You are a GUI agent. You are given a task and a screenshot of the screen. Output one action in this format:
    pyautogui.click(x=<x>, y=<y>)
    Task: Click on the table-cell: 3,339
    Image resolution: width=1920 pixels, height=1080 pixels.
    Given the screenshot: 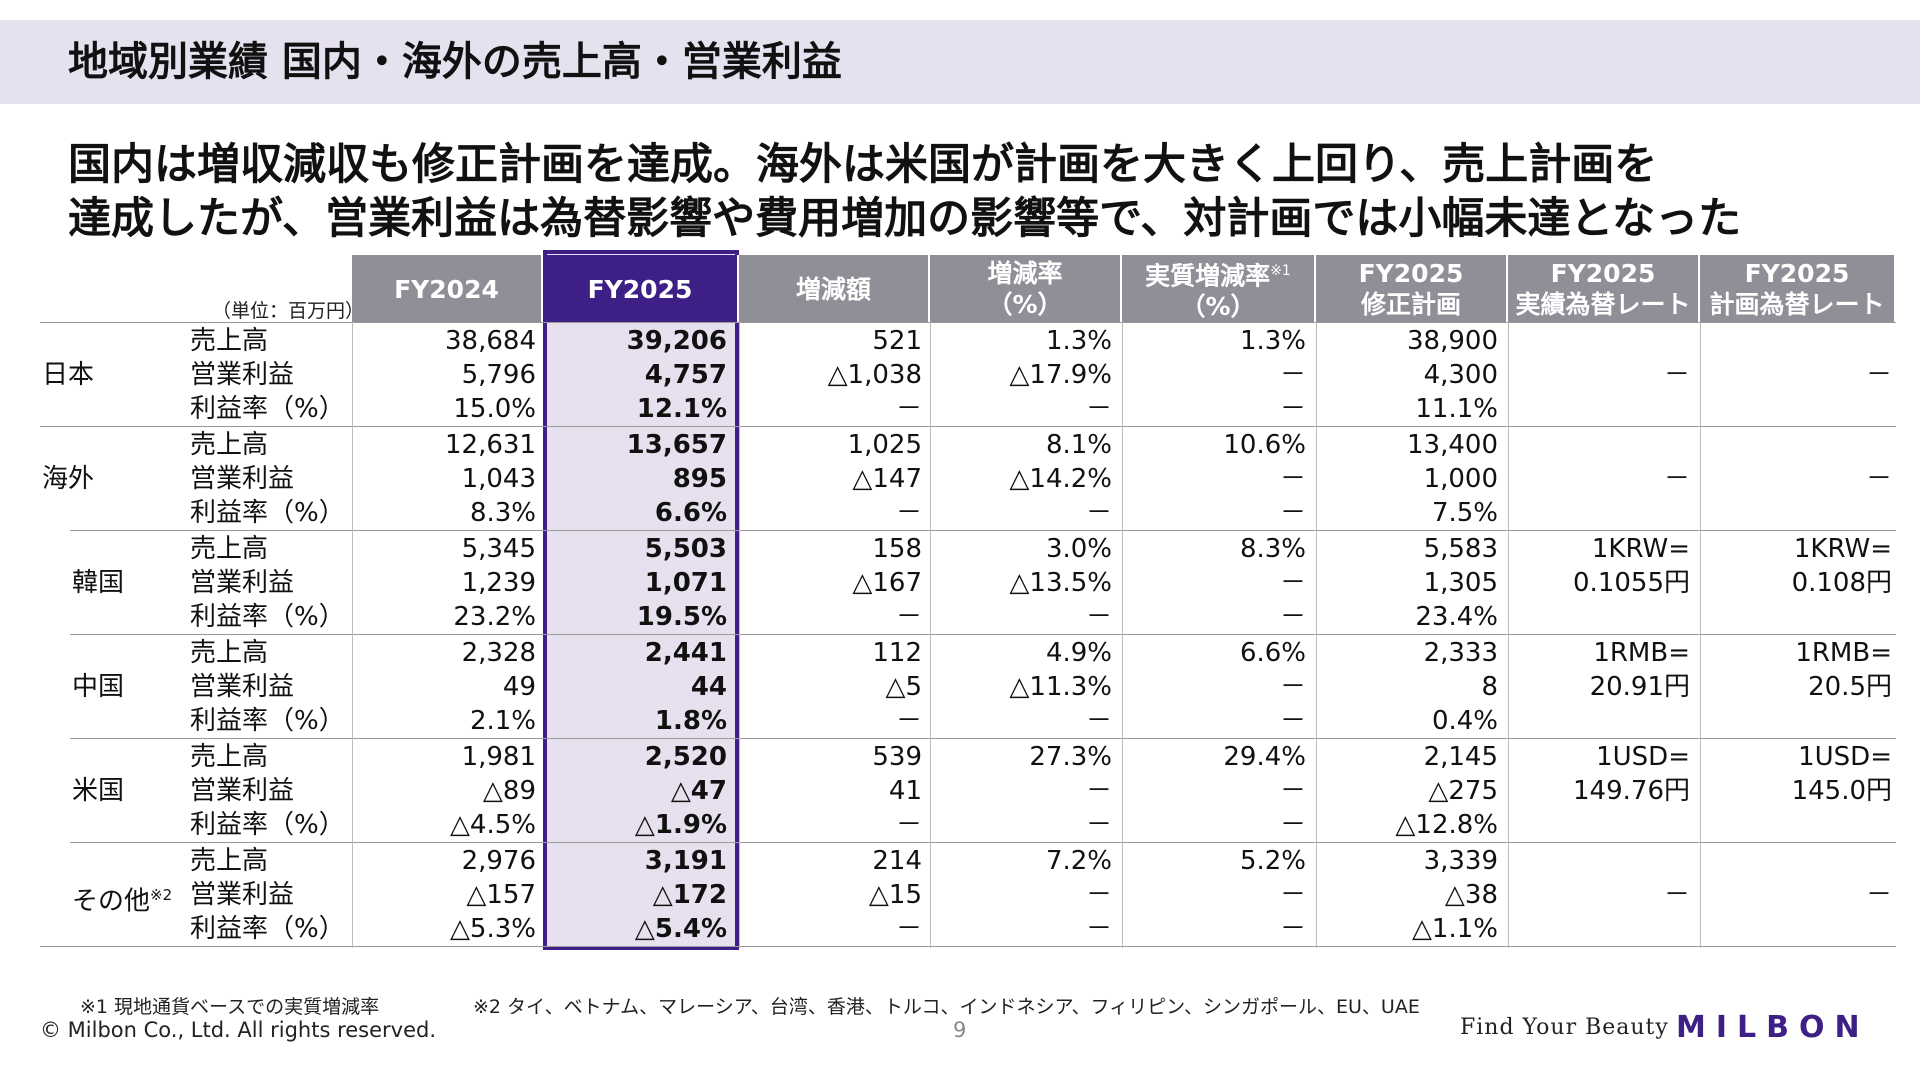 What is the action you would take?
    pyautogui.click(x=1460, y=861)
    